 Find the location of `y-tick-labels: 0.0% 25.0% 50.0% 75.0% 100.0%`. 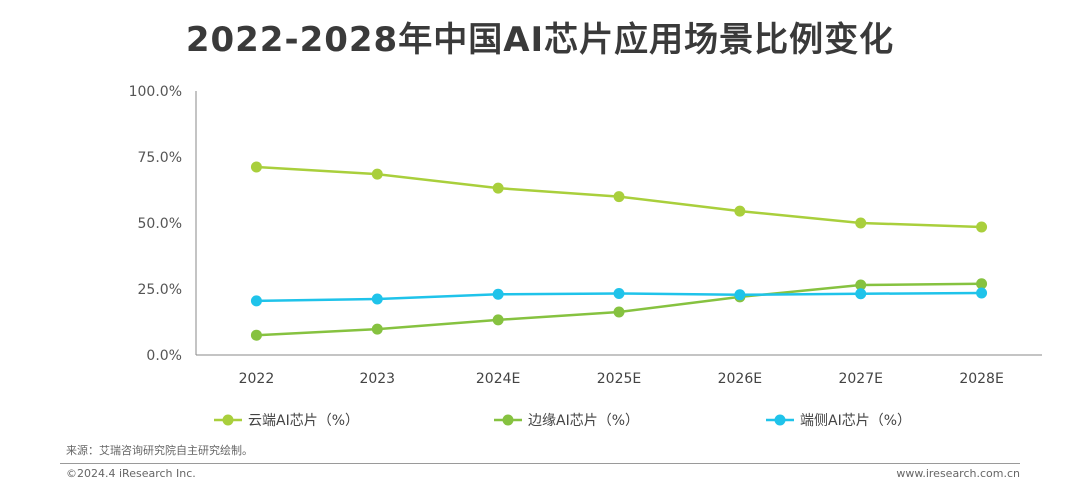

y-tick-labels: 0.0% 25.0% 50.0% 75.0% 100.0% is located at coordinates (155, 224).